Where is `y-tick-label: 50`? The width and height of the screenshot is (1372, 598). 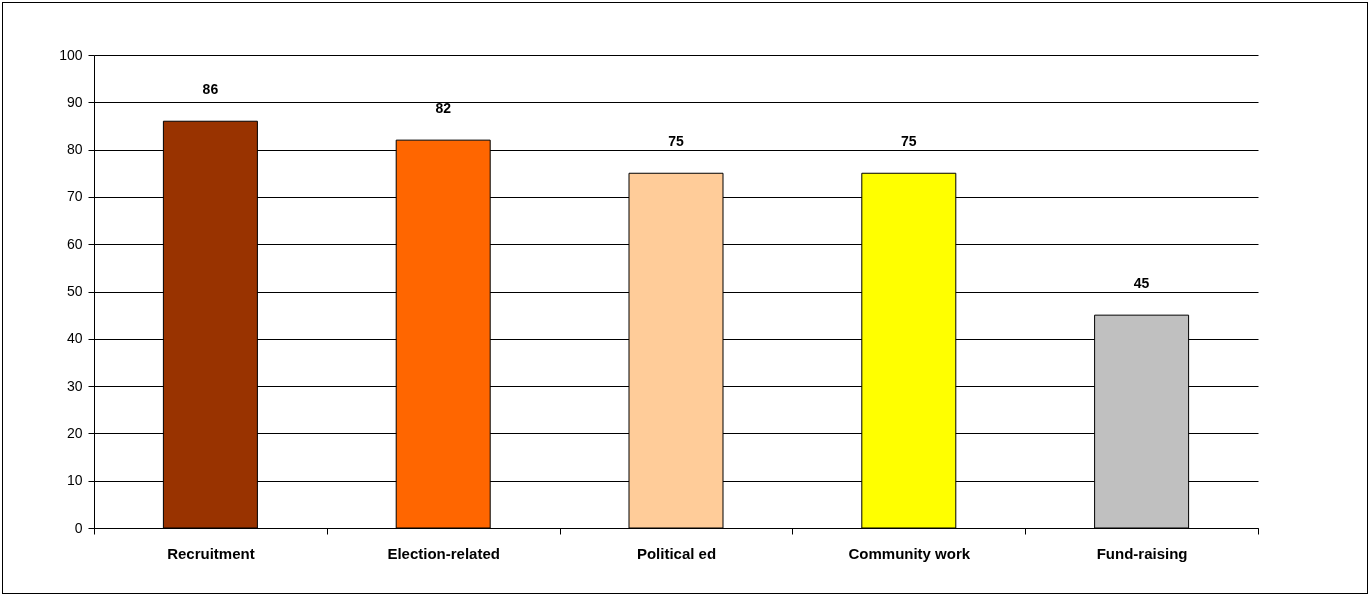 y-tick-label: 50 is located at coordinates (74, 291).